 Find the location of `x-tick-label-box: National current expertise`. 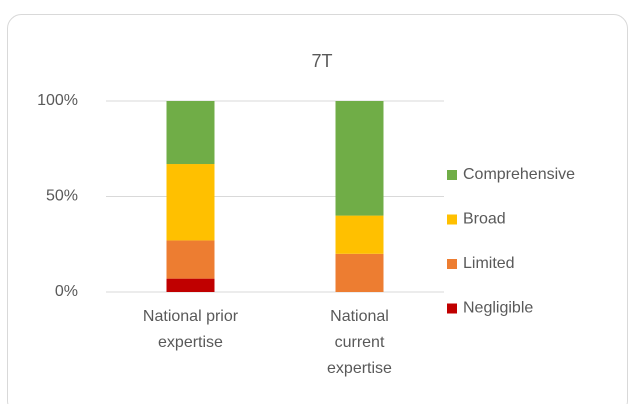

x-tick-label-box: National current expertise is located at coordinates (359, 342).